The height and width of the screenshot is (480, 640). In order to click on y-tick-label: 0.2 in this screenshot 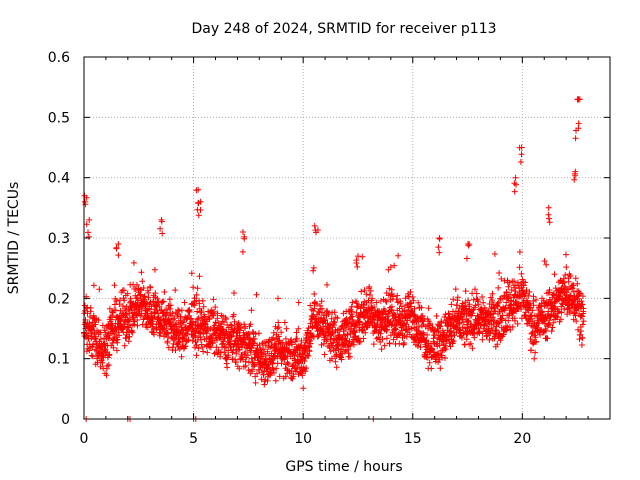, I will do `click(59, 299)`.